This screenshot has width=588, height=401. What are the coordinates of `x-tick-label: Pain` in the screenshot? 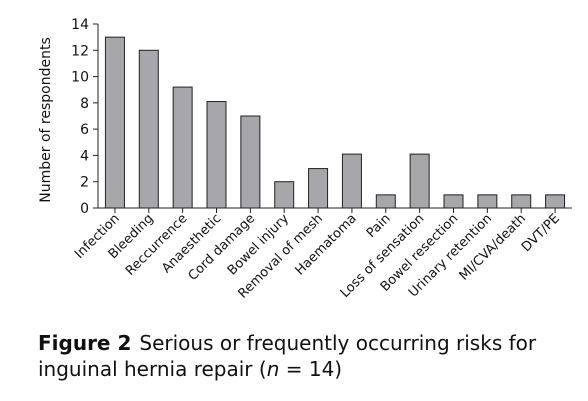 It's located at (379, 226).